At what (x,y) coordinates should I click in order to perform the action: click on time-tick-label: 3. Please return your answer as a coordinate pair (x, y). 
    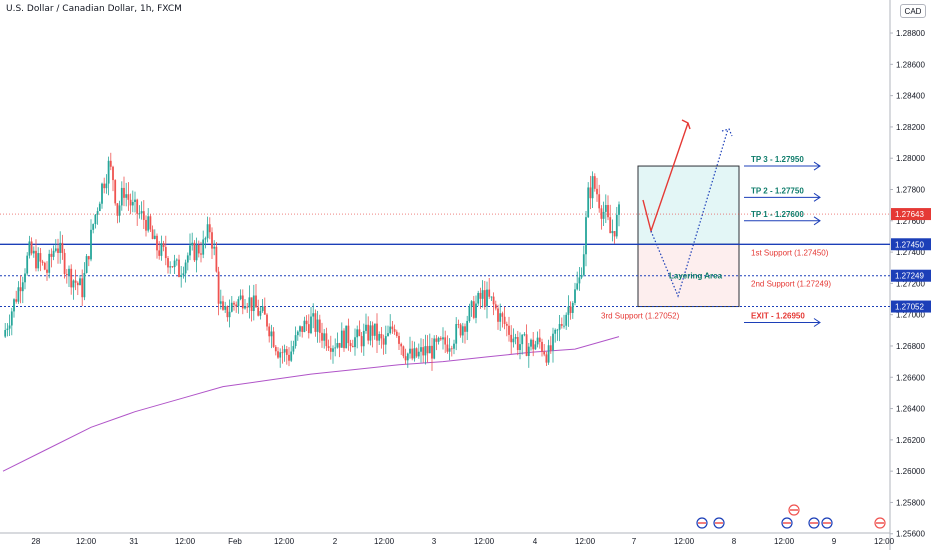
    Looking at the image, I should click on (434, 541).